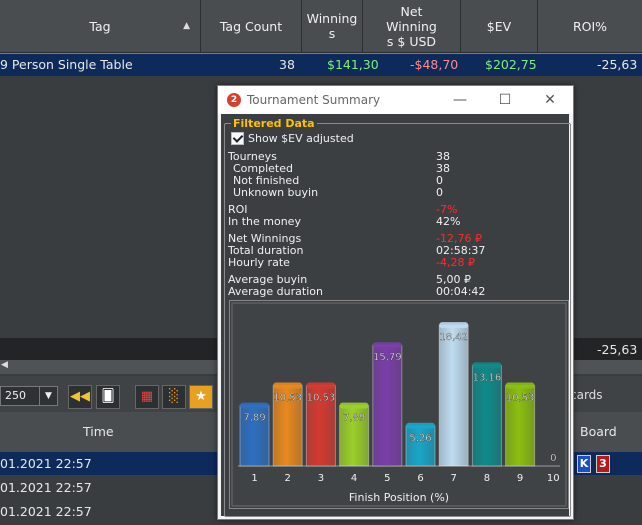 This screenshot has height=525, width=642. What do you see at coordinates (511, 64) in the screenshot?
I see `row-ev: $202,75` at bounding box center [511, 64].